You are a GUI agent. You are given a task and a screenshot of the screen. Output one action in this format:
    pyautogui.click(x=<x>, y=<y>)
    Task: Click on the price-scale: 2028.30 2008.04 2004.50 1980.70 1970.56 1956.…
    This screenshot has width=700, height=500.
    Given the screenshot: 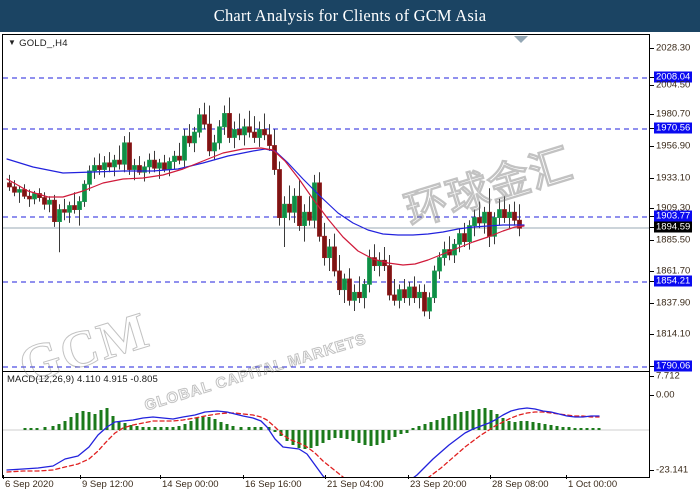 What is the action you would take?
    pyautogui.click(x=675, y=256)
    